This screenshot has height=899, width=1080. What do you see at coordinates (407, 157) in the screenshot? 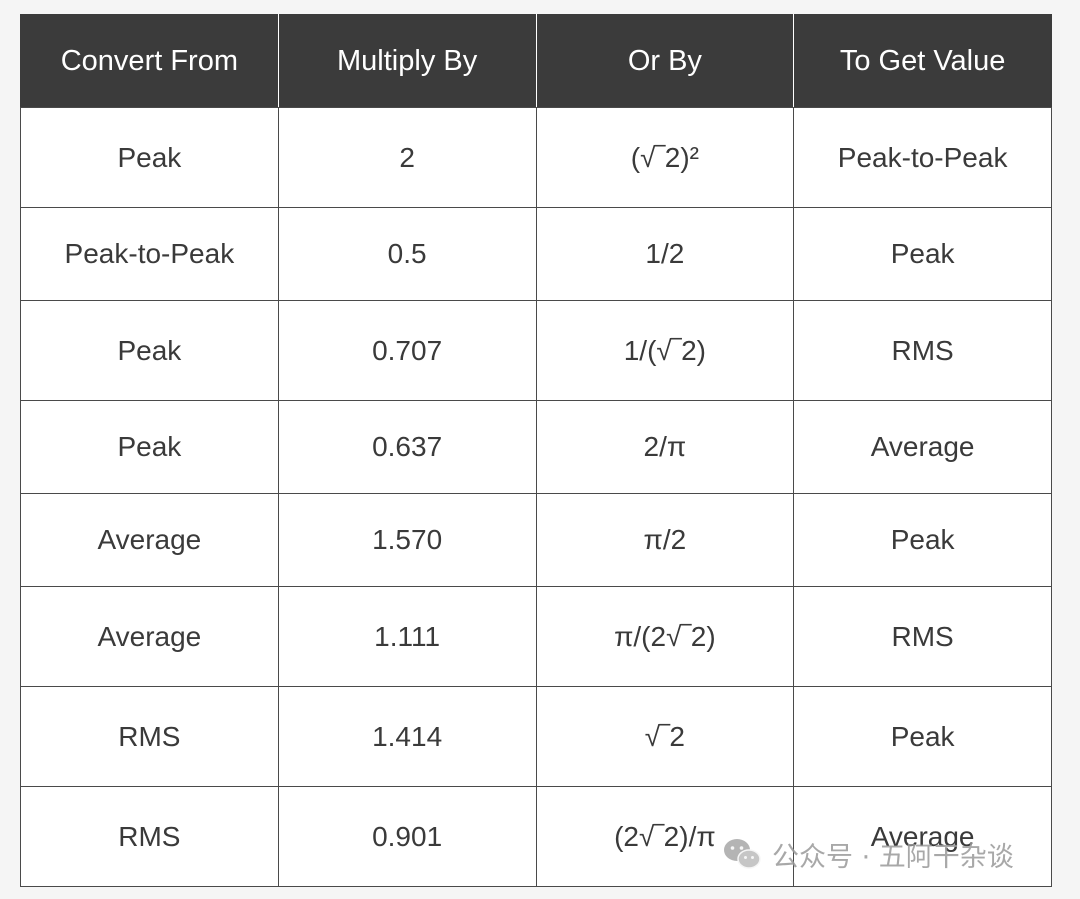
I see `cell-multiply-by: 2` at bounding box center [407, 157].